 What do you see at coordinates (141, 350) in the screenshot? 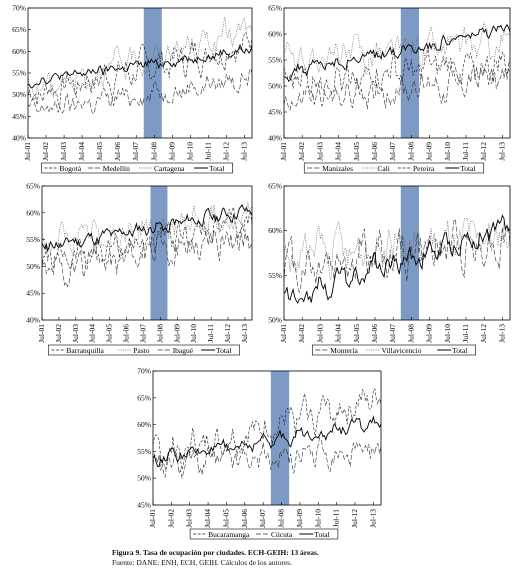
I see `legend-label: Pasto` at bounding box center [141, 350].